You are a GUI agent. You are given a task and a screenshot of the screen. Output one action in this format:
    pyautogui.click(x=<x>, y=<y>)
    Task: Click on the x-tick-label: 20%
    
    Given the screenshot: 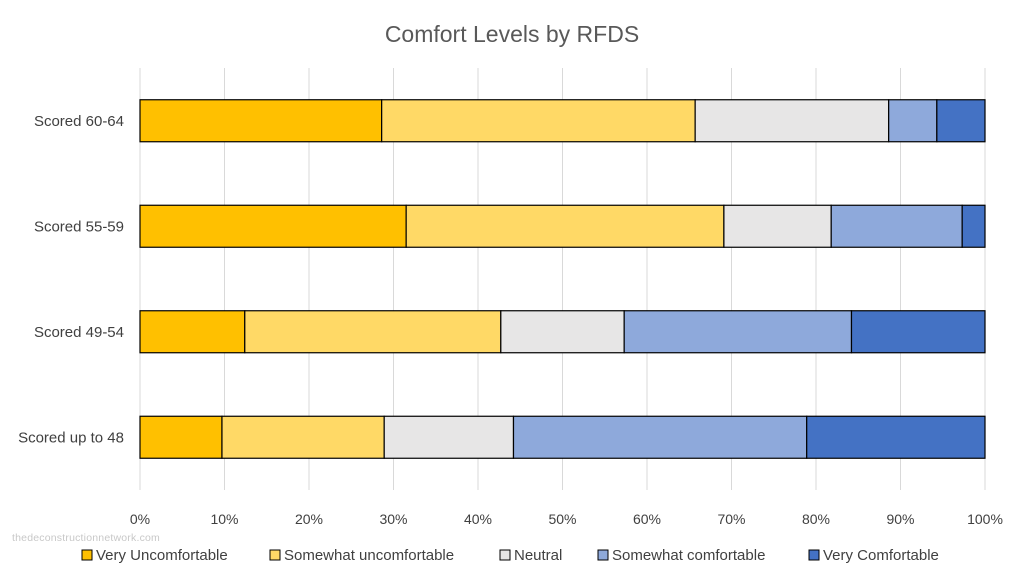 What is the action you would take?
    pyautogui.click(x=309, y=519)
    